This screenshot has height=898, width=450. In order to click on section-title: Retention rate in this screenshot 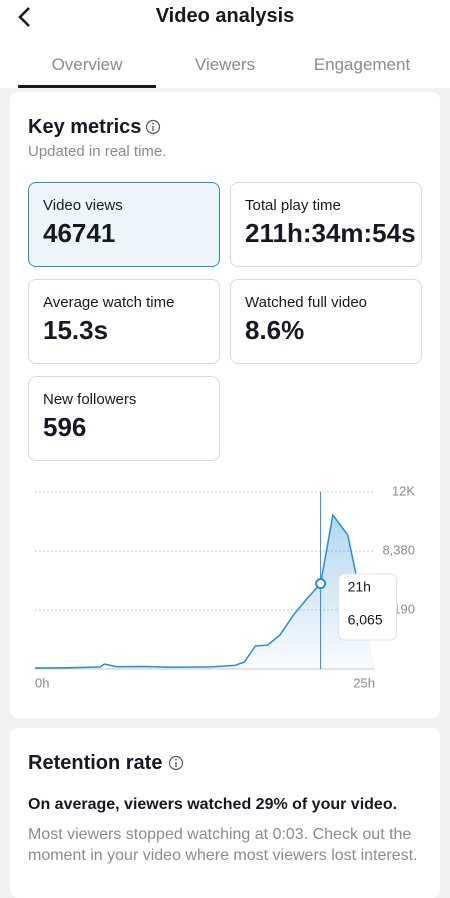, I will do `click(95, 763)`.